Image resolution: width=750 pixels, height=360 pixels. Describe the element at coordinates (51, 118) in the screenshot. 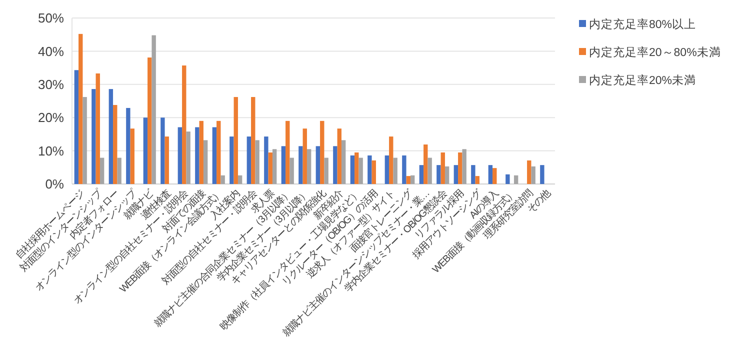

I see `y-tick-label: 20%` at that location.